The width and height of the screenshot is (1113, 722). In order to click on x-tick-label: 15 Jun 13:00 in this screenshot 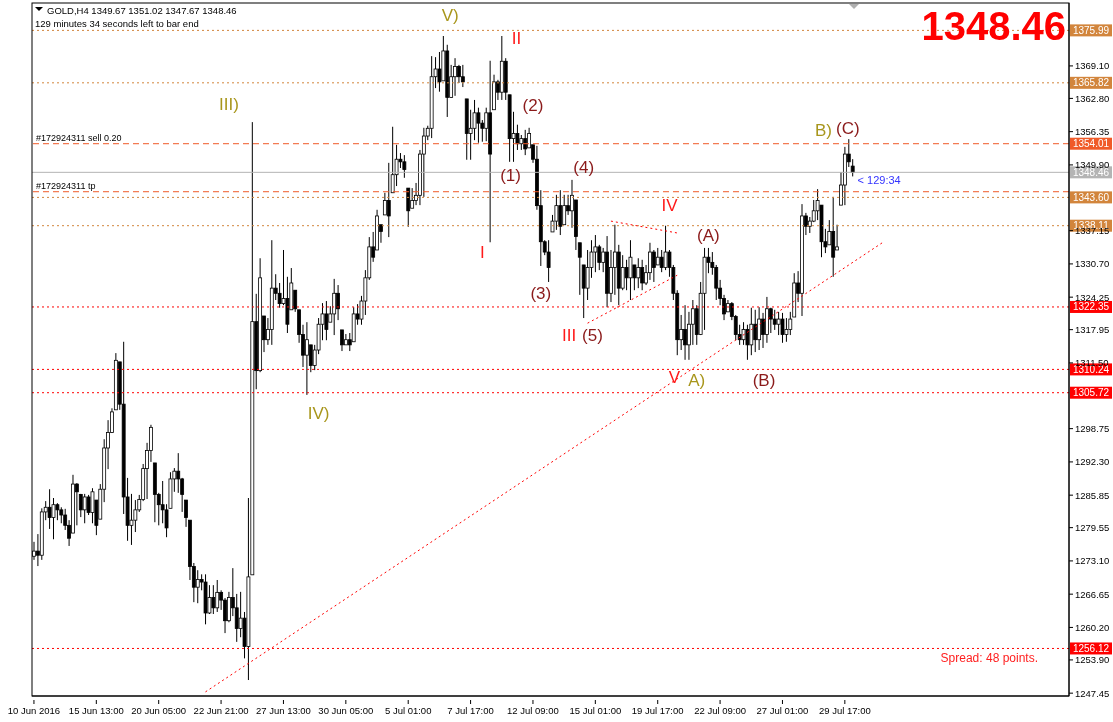, I will do `click(96, 710)`.